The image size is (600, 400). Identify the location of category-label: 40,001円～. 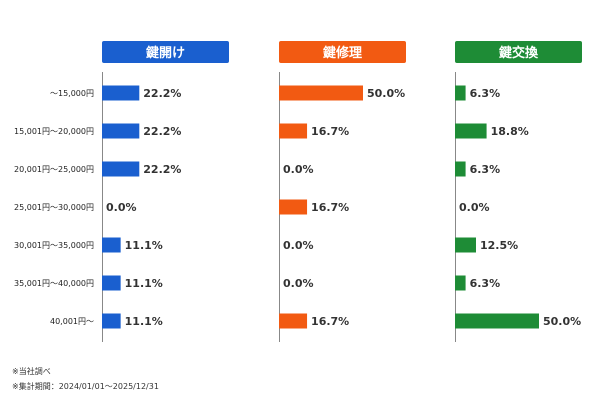
(72, 321).